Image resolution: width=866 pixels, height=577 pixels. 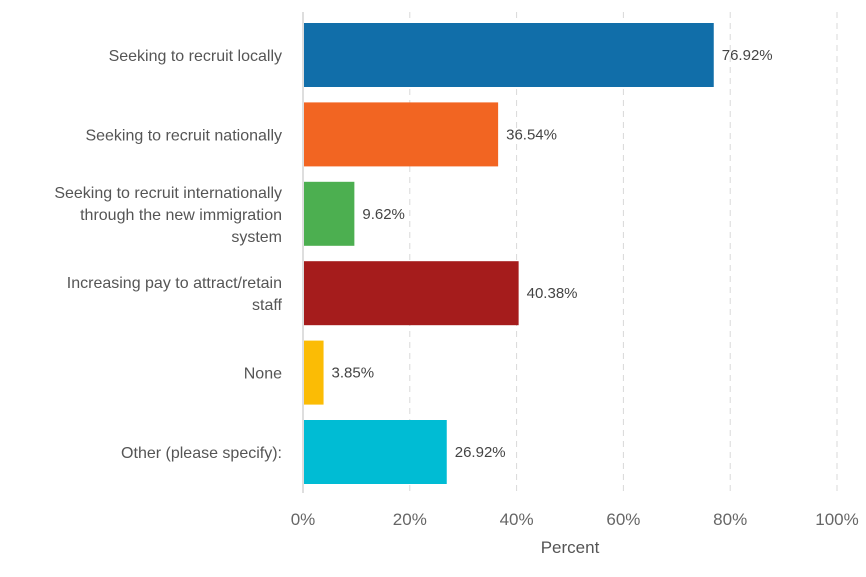 What do you see at coordinates (383, 214) in the screenshot?
I see `bar-value-label: 9.62%` at bounding box center [383, 214].